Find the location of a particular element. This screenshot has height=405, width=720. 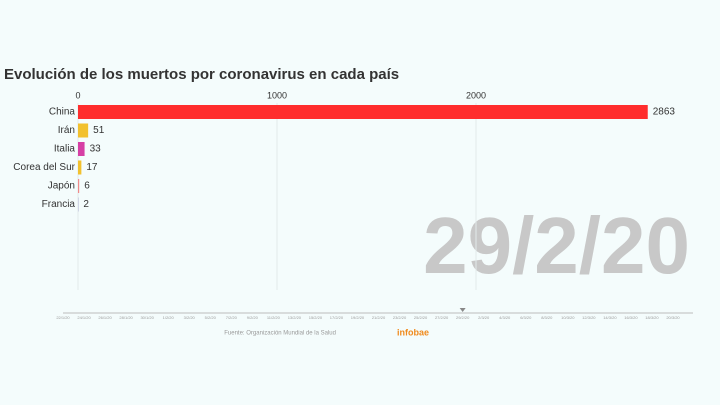

timeline-label: 8/3/20 is located at coordinates (547, 317).